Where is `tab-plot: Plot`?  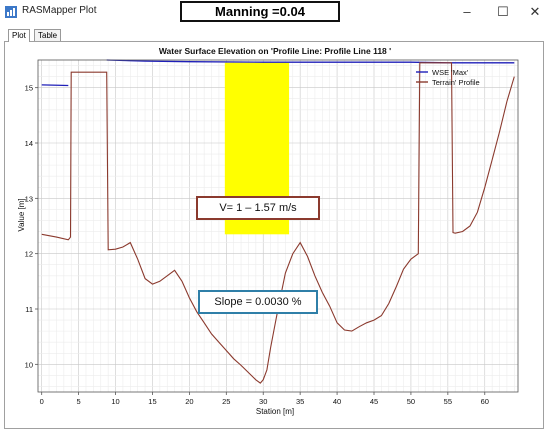 tab-plot: Plot is located at coordinates (19, 35).